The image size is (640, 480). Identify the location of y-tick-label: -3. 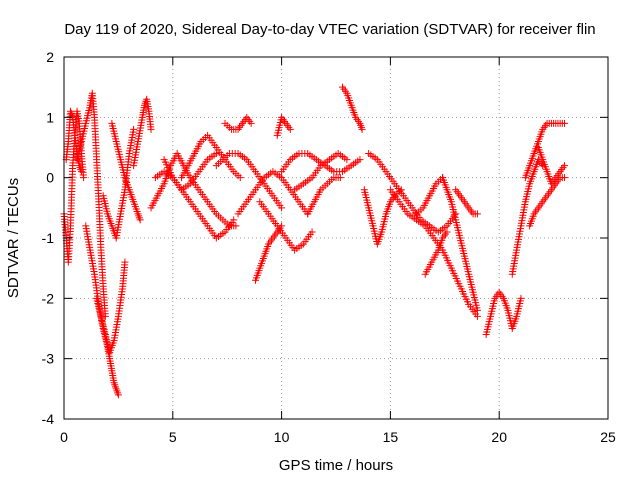
(48, 359).